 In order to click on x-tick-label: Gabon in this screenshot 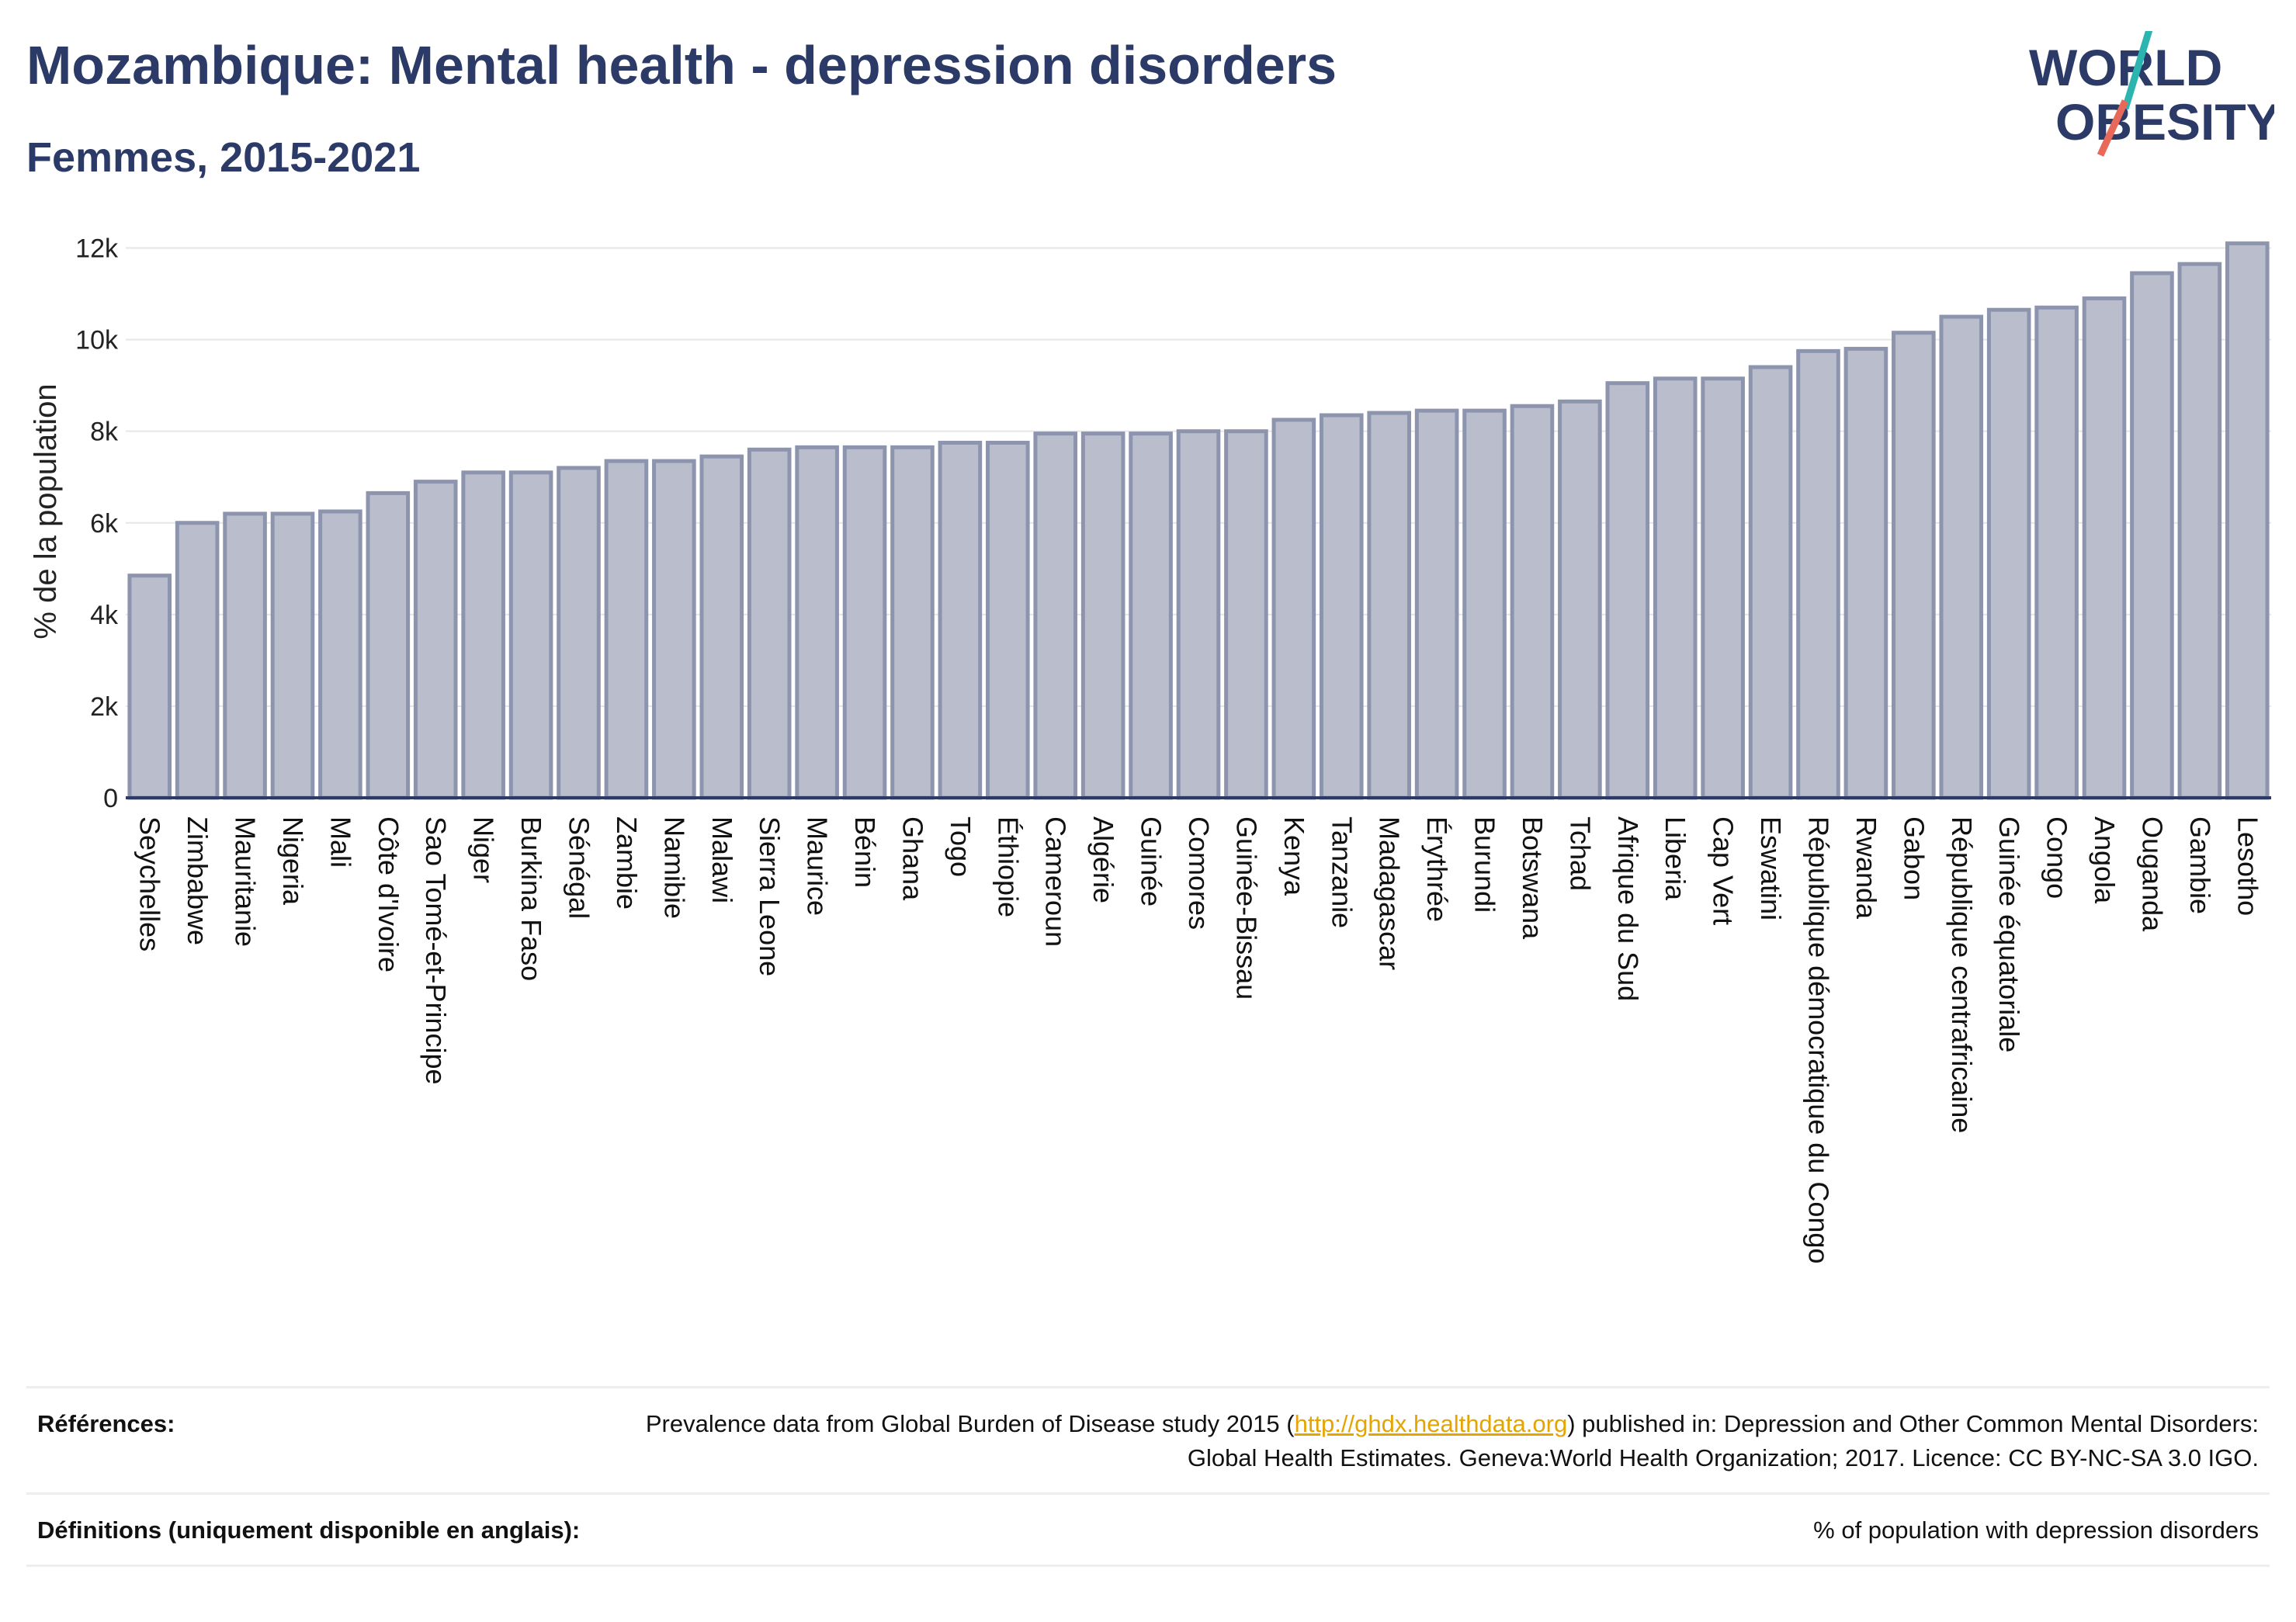, I will do `click(1914, 858)`.